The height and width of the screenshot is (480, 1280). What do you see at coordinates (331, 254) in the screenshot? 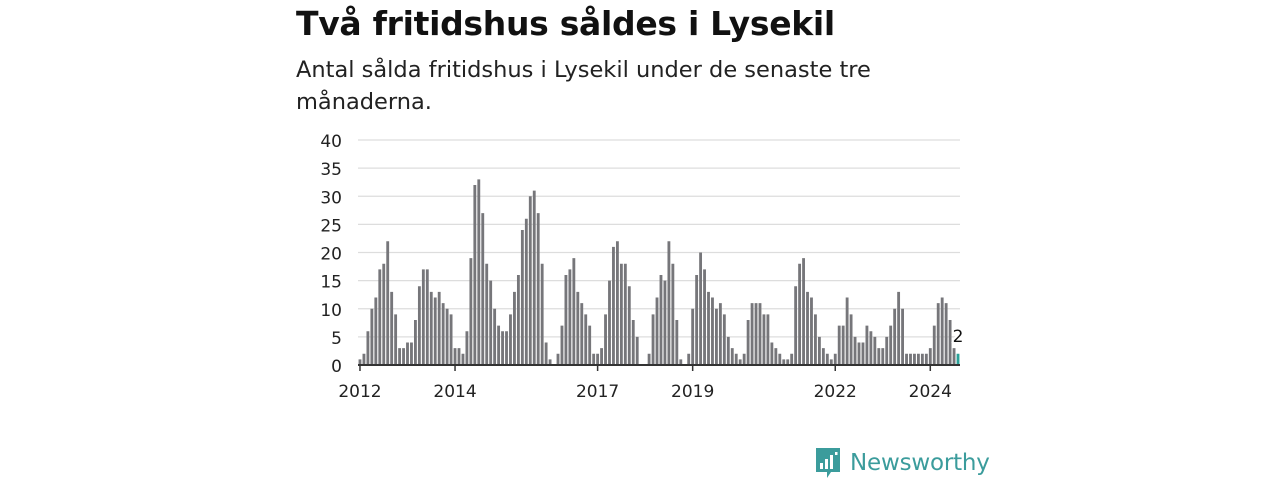
I see `y-axis-ticks: 40 35 30 25 20 15 10 5 0` at bounding box center [331, 254].